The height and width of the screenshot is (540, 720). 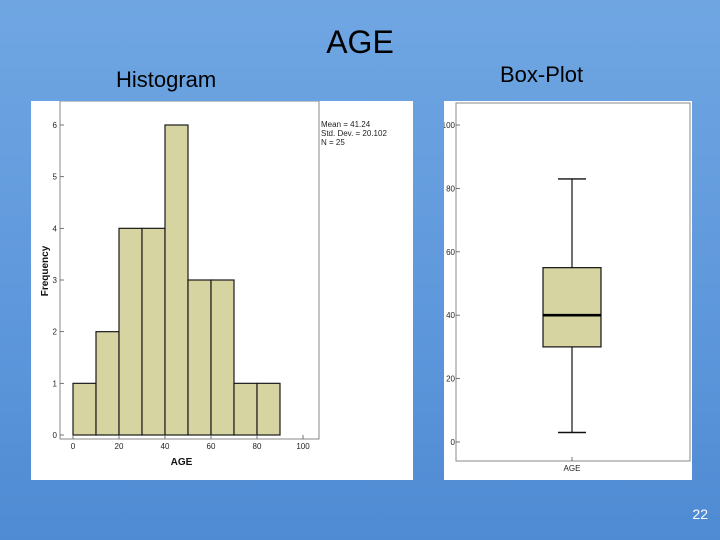 What do you see at coordinates (45, 270) in the screenshot?
I see `histogram-y-axis-title: Frequency` at bounding box center [45, 270].